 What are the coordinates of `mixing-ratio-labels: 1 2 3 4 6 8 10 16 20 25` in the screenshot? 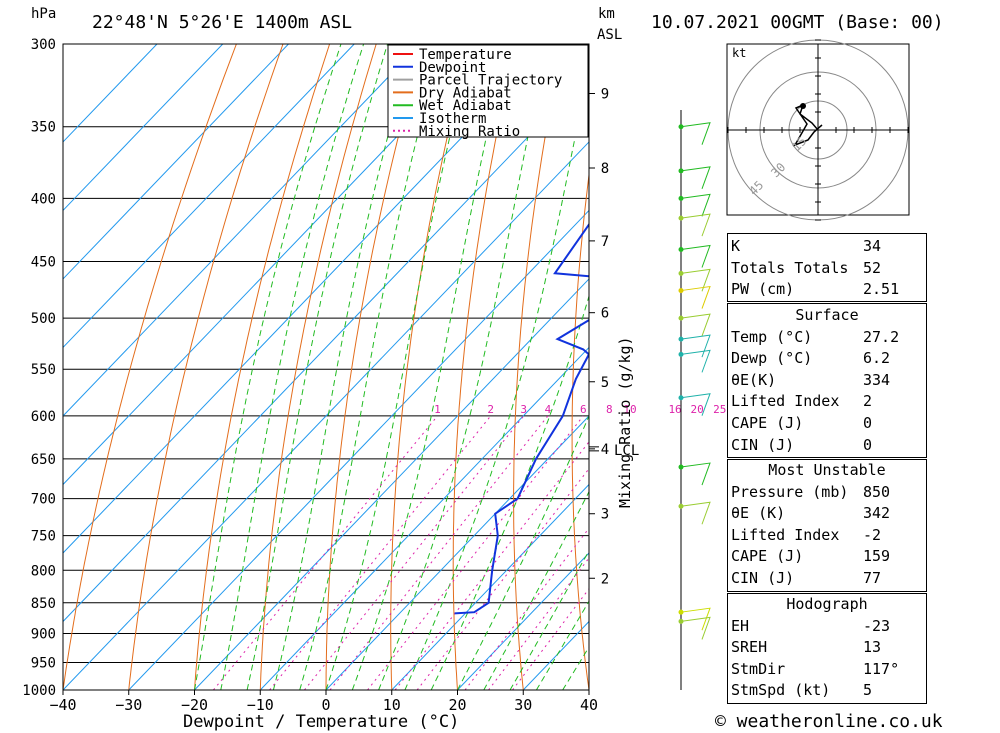 It's located at (580, 409).